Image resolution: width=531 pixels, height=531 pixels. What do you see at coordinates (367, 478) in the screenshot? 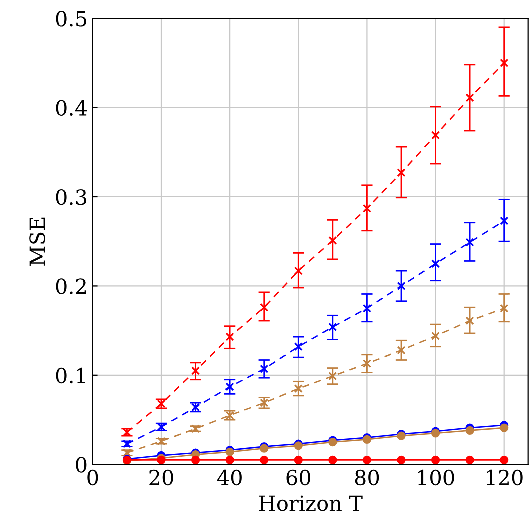
I see `x-tick-label: 80` at bounding box center [367, 478].